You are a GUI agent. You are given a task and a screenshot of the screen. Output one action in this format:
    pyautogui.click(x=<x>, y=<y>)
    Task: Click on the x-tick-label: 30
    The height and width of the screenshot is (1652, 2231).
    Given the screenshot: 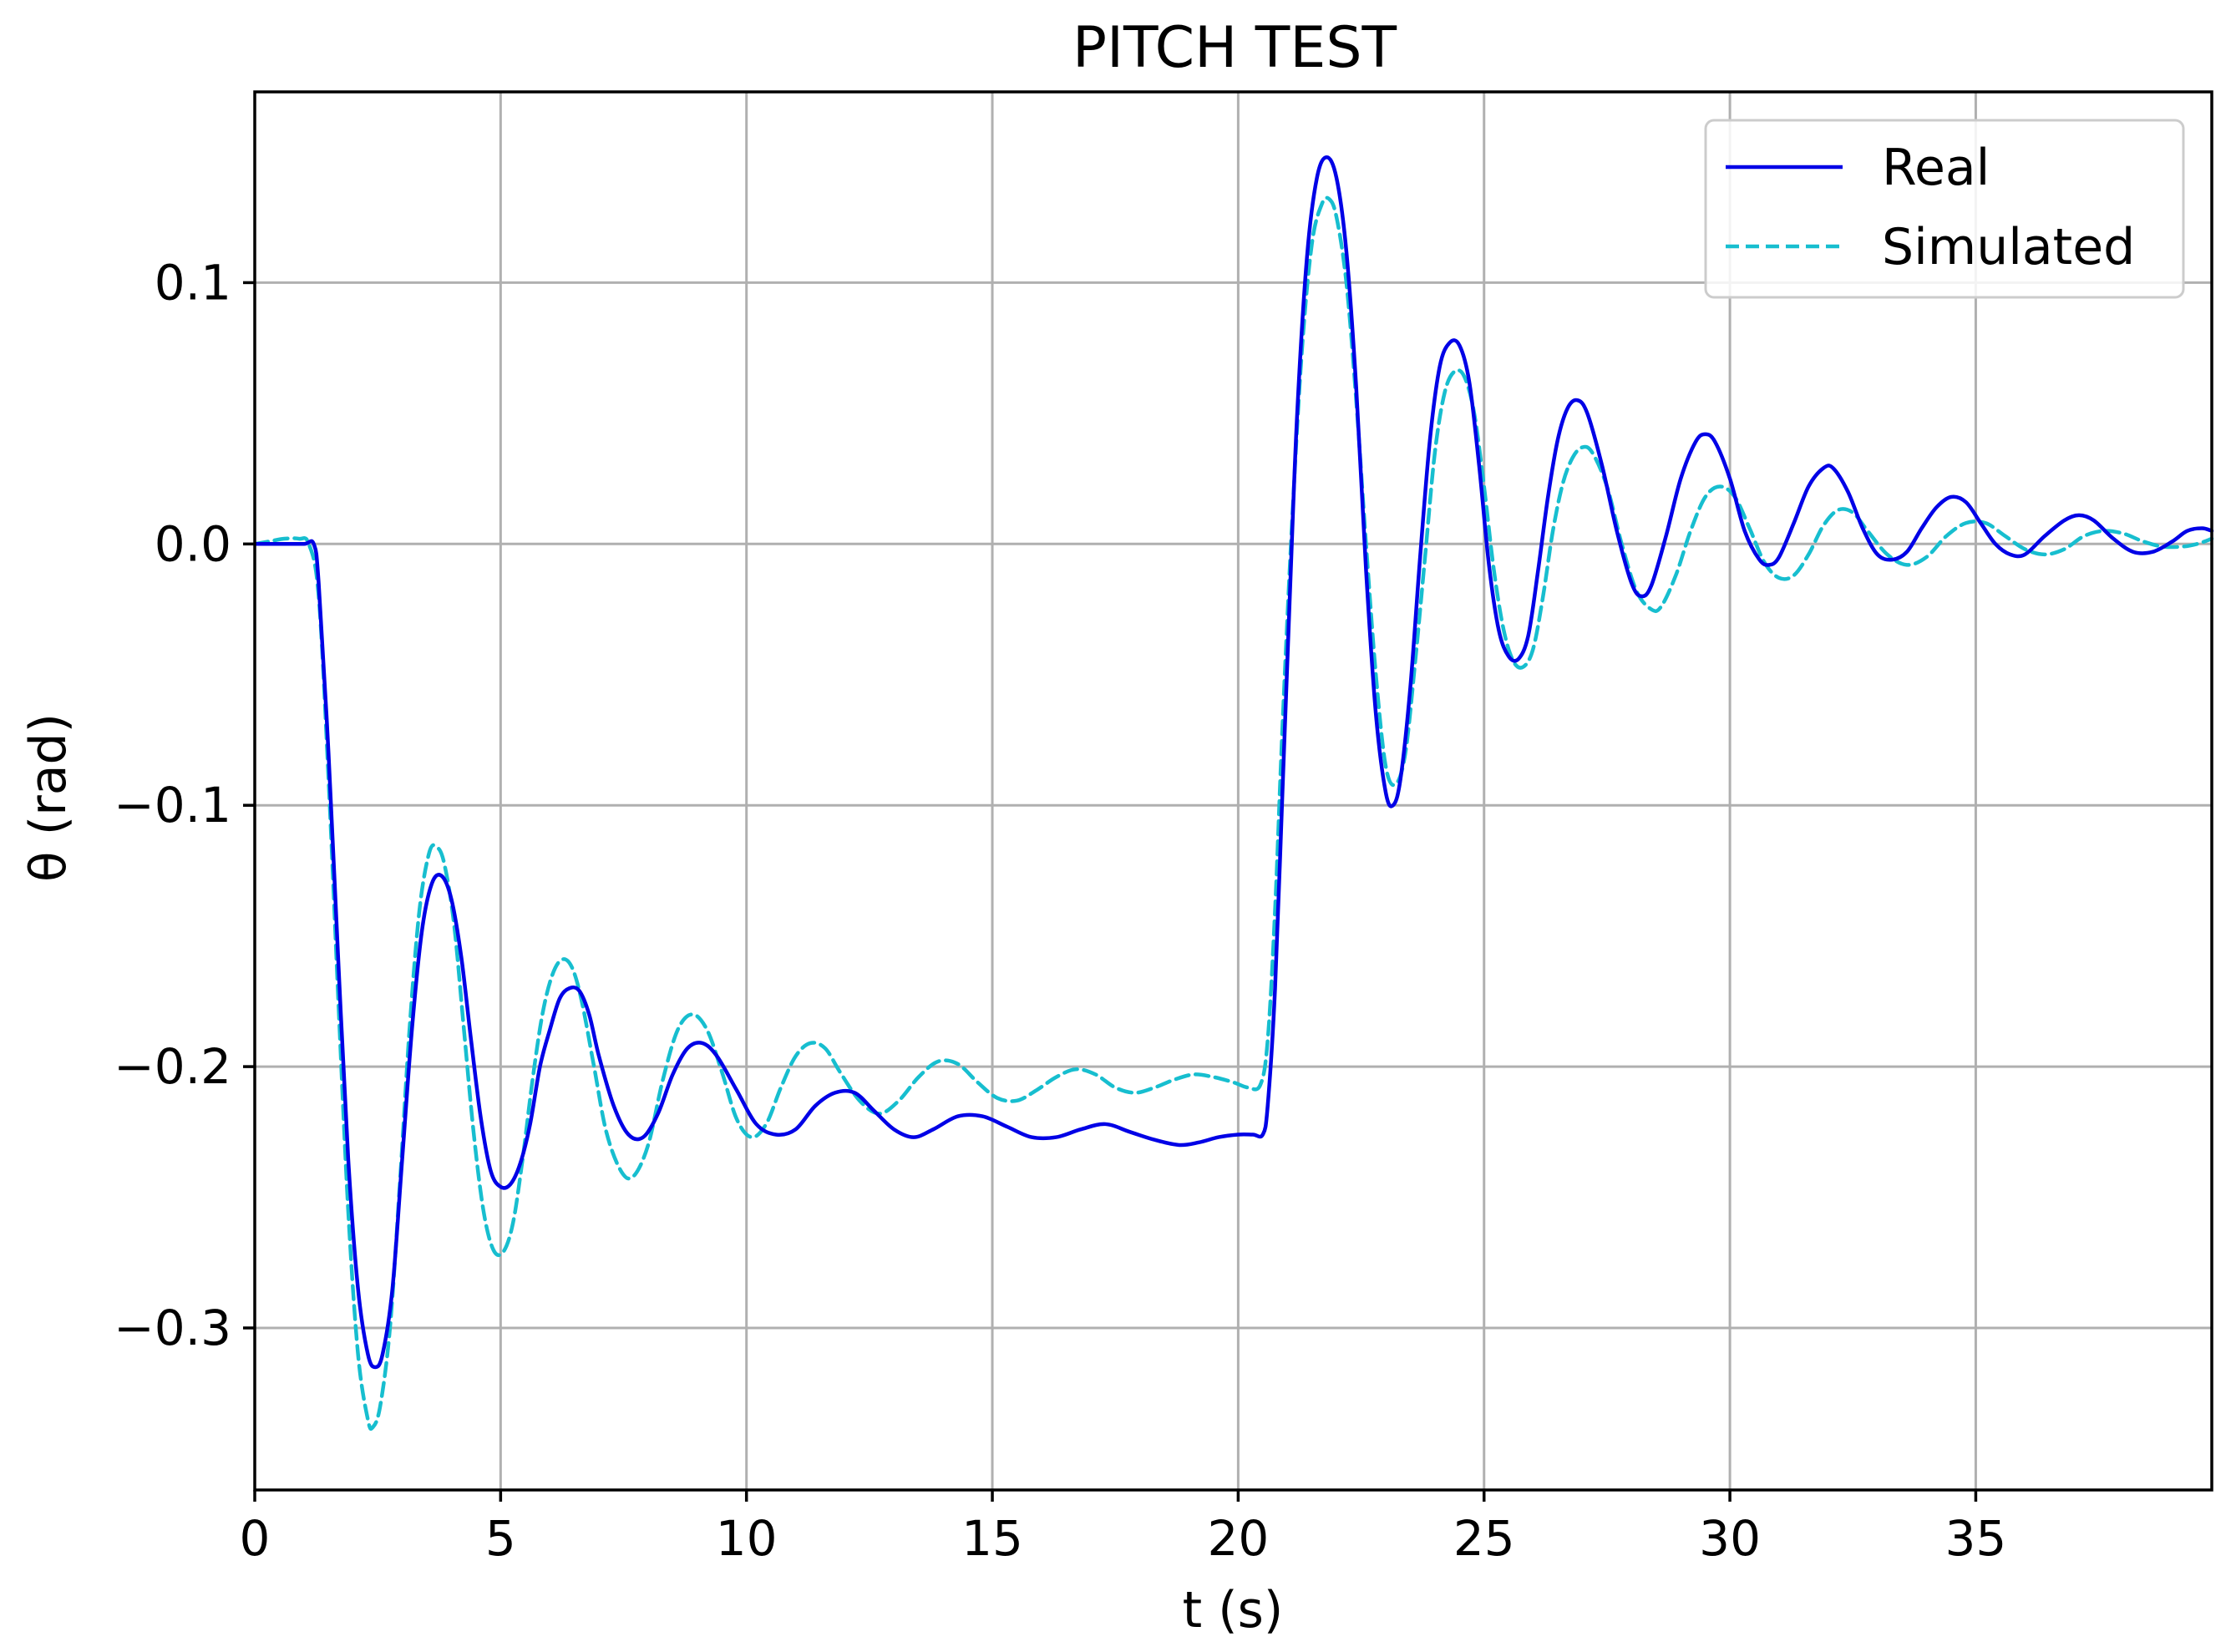 What is the action you would take?
    pyautogui.click(x=1730, y=1538)
    